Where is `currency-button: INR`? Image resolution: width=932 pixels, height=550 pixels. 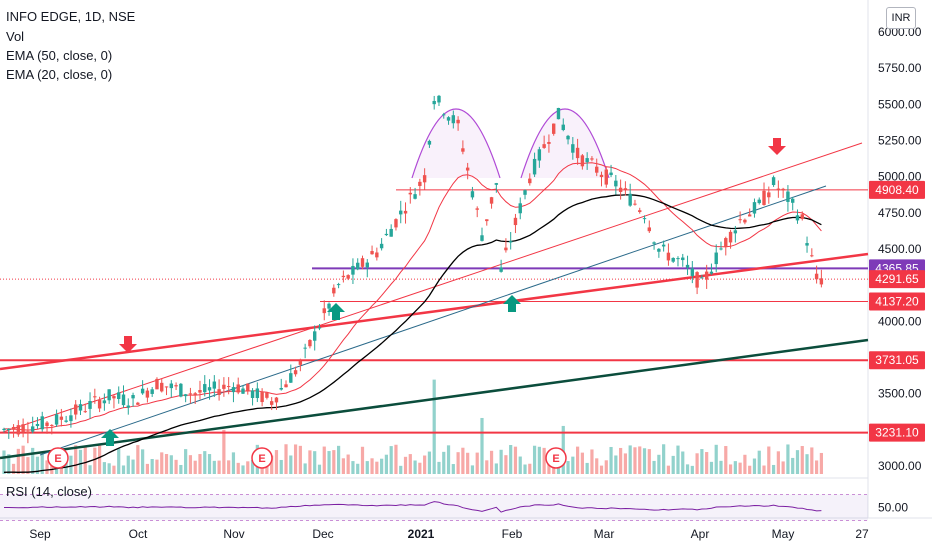
currency-button: INR is located at coordinates (901, 18).